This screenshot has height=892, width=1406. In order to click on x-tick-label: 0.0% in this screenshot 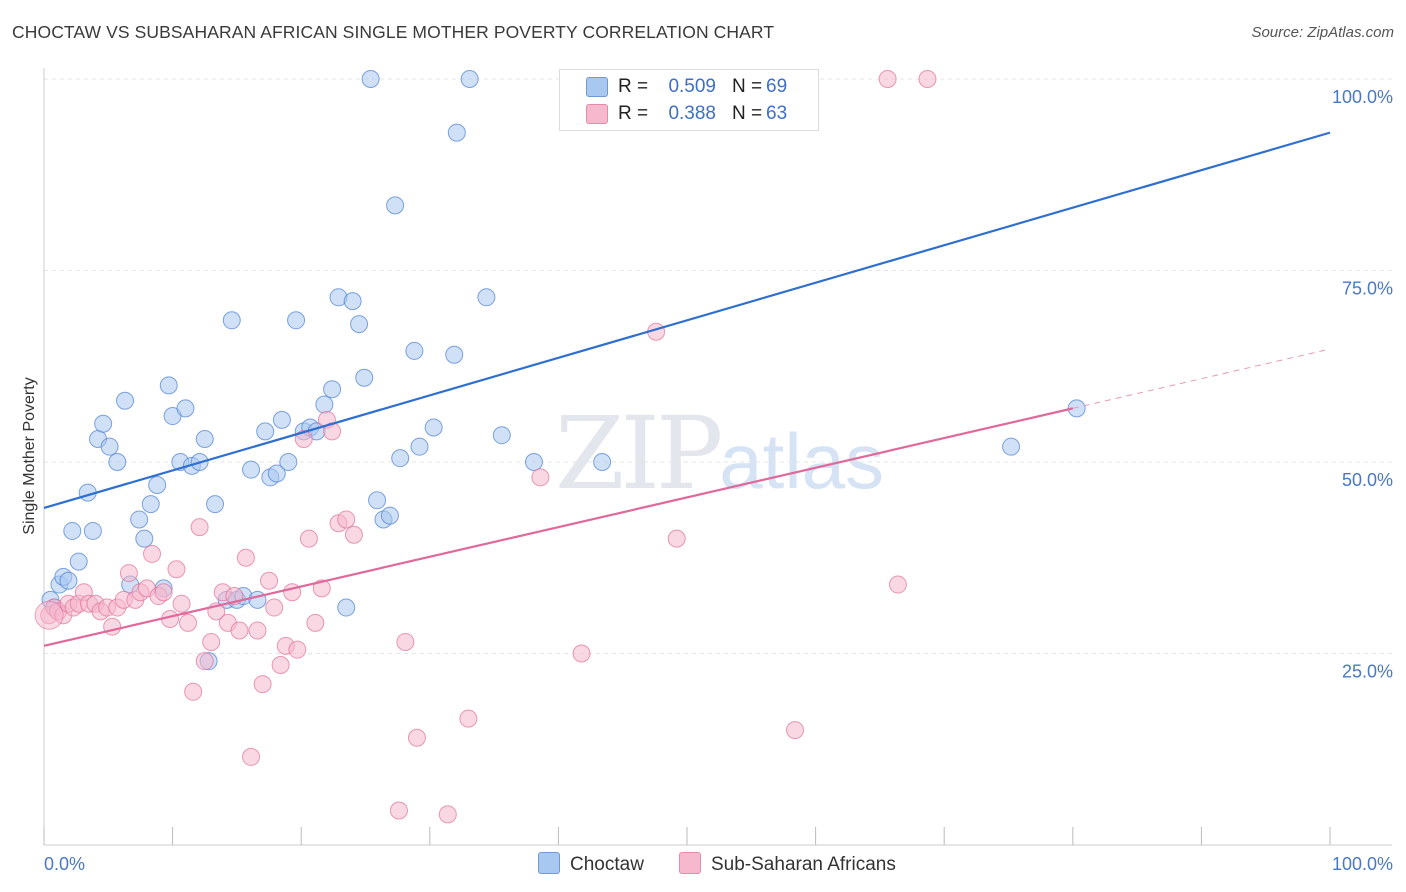, I will do `click(64, 864)`.